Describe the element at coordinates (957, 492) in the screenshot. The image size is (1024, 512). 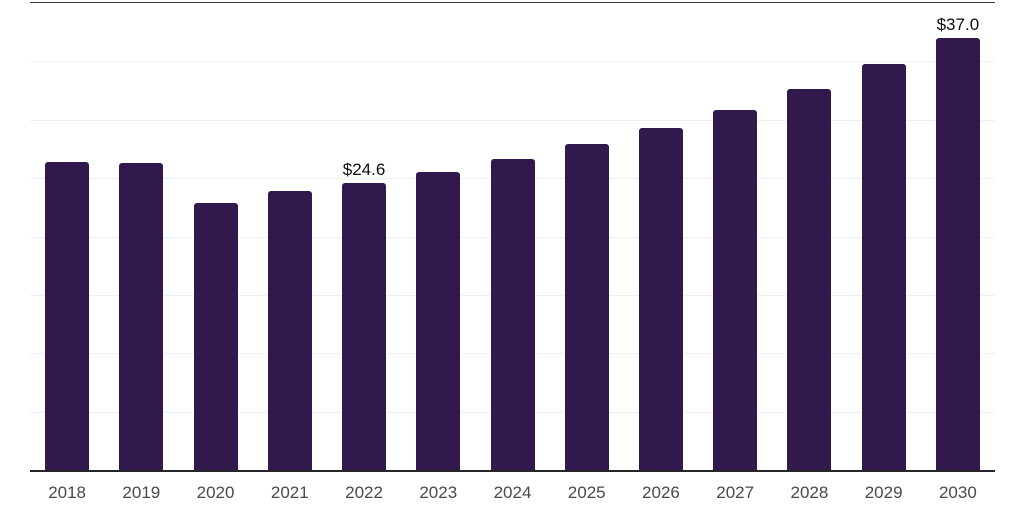
I see `x-tick-label-2030: 2030` at that location.